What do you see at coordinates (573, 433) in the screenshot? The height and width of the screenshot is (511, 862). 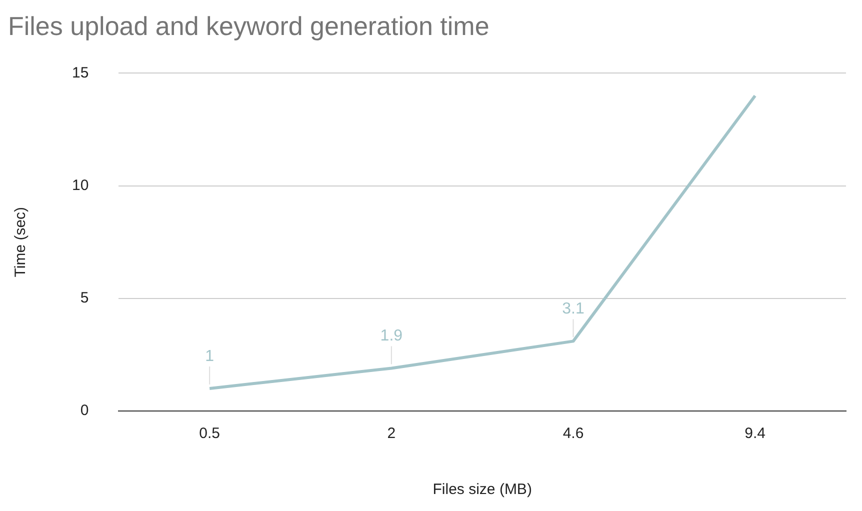 I see `x-tick-label: 4.6` at bounding box center [573, 433].